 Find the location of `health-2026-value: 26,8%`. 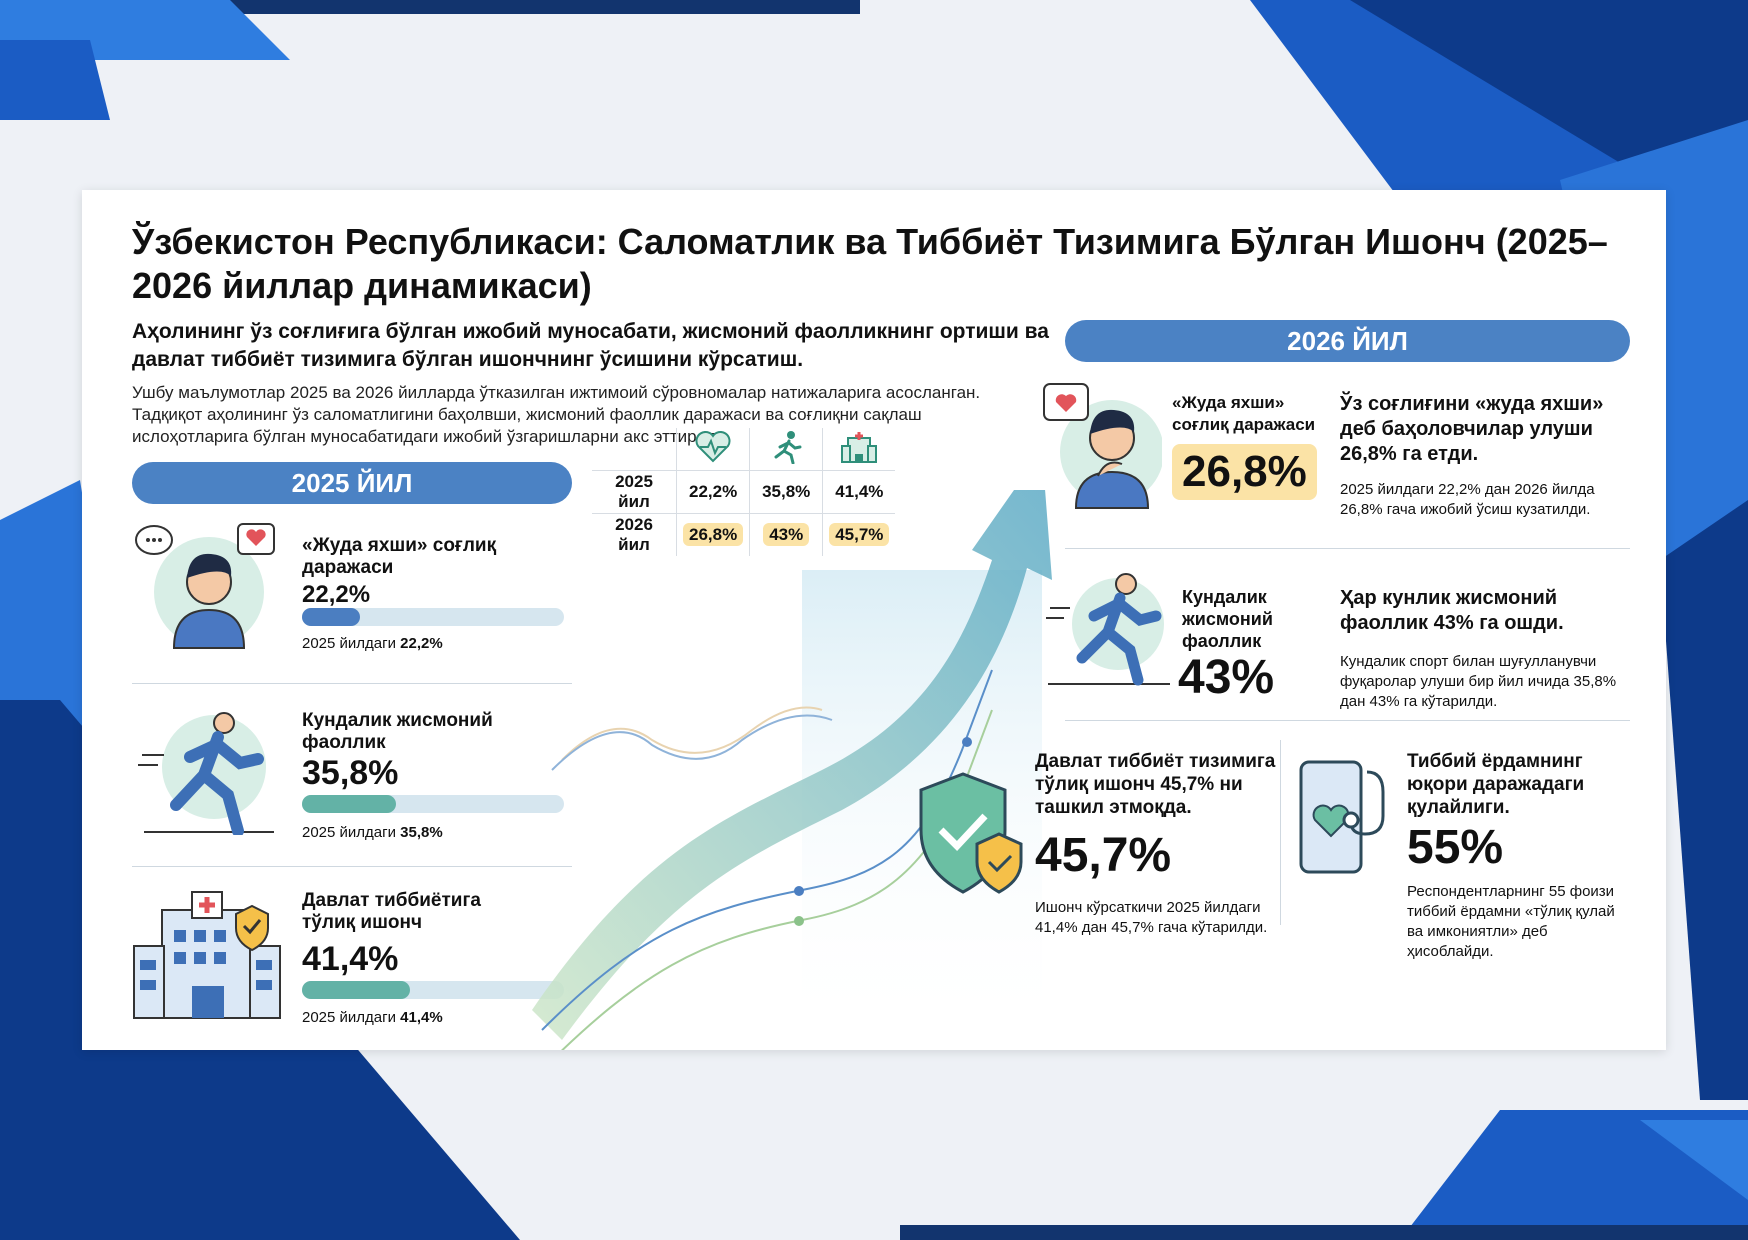

health-2026-value: 26,8% is located at coordinates (1244, 472).